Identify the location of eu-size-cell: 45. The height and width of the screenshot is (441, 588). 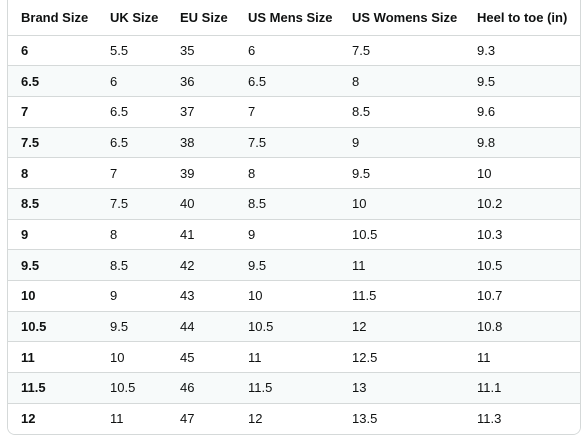
(187, 357).